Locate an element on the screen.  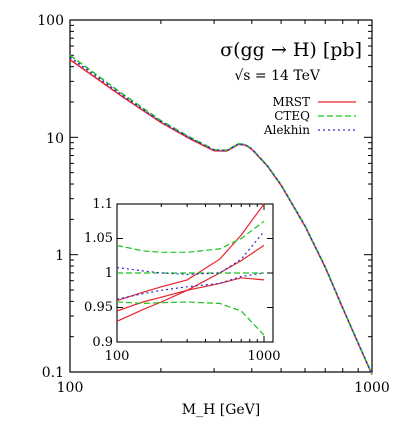
x-tick-label-1000: 1000 is located at coordinates (372, 388).